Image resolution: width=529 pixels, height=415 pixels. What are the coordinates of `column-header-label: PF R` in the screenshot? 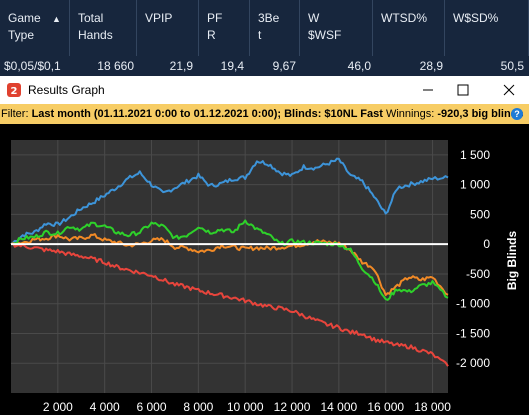 It's located at (215, 26).